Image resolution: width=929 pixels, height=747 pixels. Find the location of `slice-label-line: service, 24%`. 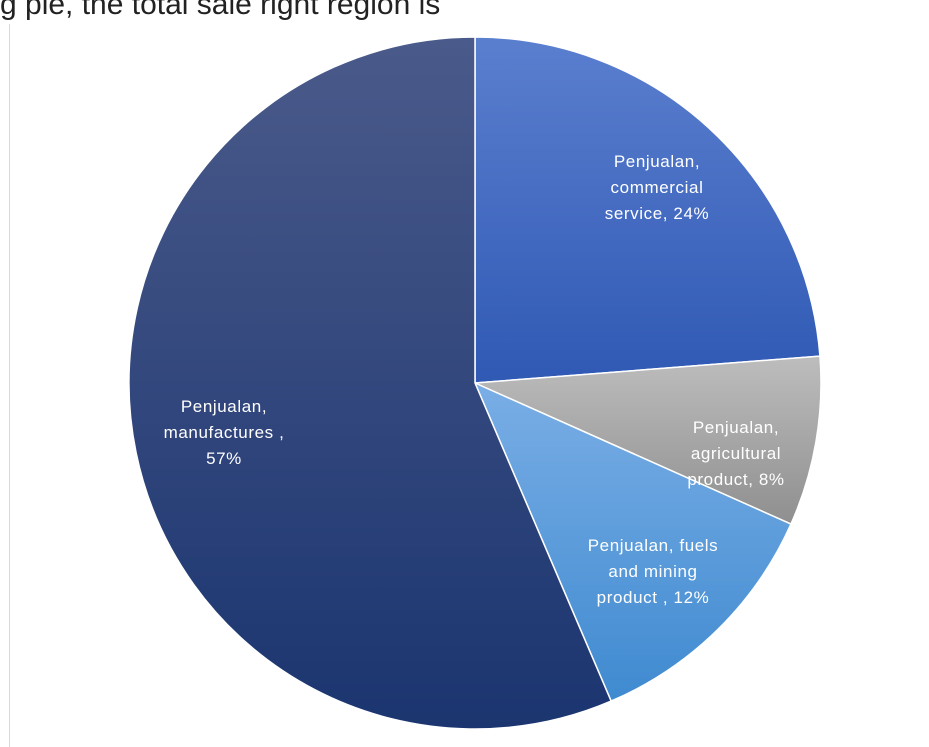

slice-label-line: service, 24% is located at coordinates (657, 213).